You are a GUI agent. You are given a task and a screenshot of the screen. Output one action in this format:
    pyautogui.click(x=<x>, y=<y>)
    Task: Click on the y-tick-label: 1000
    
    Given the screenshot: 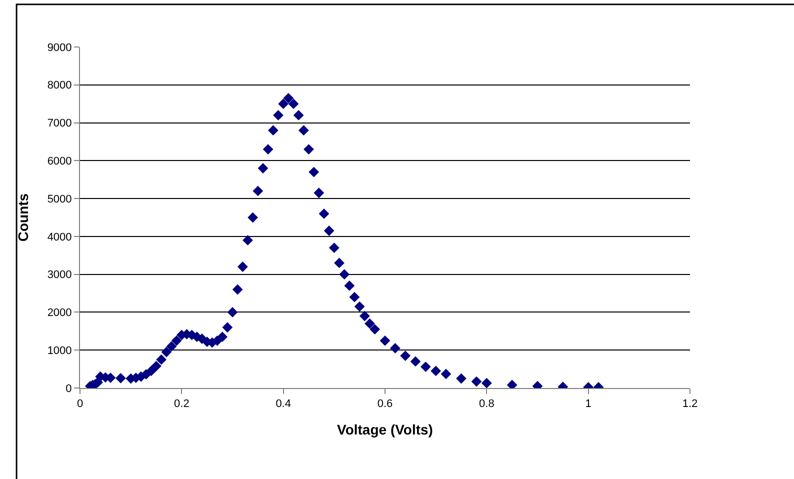 What is the action you would take?
    pyautogui.click(x=59, y=350)
    